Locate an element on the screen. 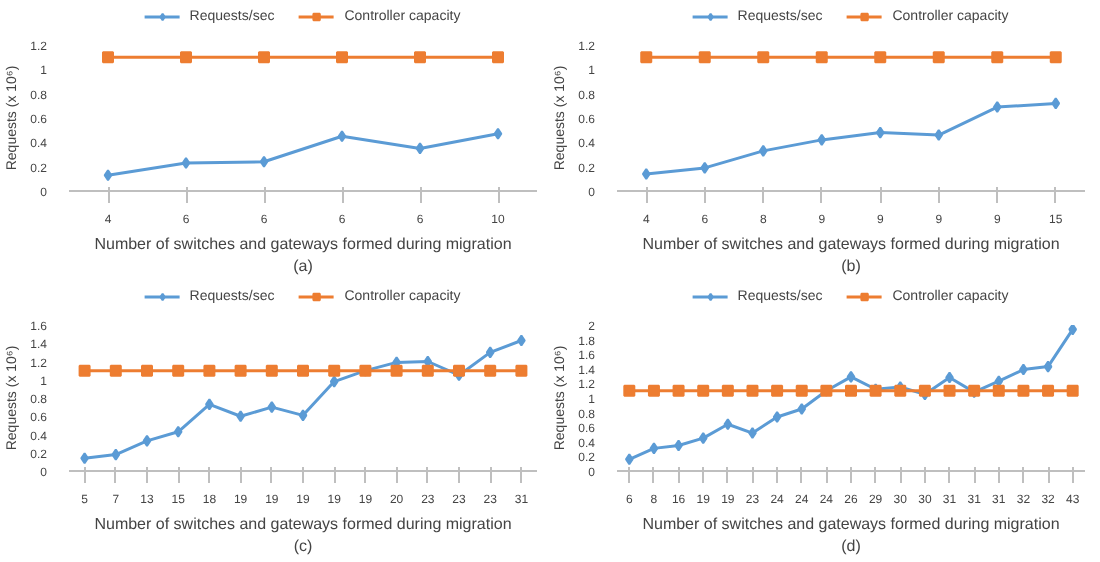 Image resolution: width=1100 pixels, height=562 pixels. text: (a) is located at coordinates (303, 265).